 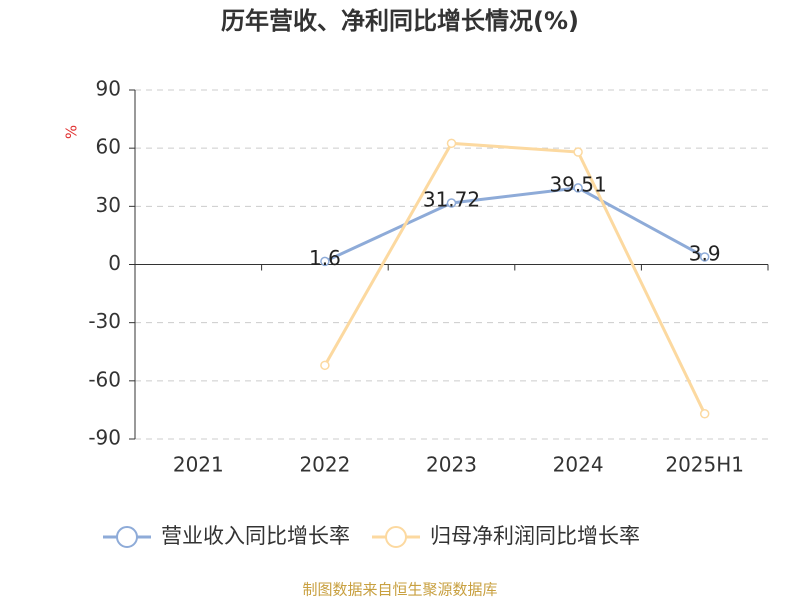 I want to click on y-tick-label: 90, so click(x=108, y=89).